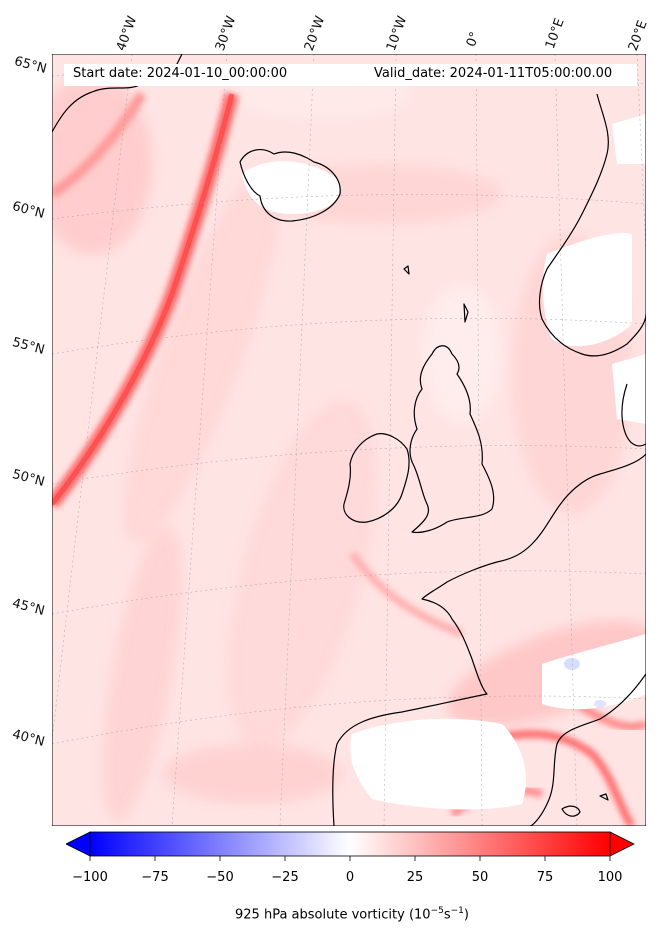 This screenshot has height=936, width=659. I want to click on colorbar-label-exp1: −5, so click(437, 911).